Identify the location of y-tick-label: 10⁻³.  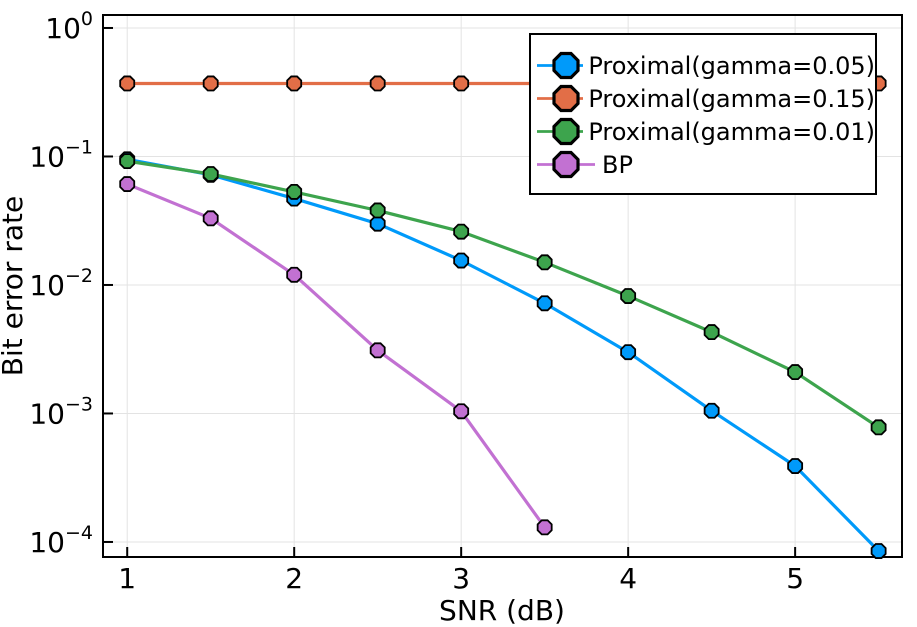
(61, 411).